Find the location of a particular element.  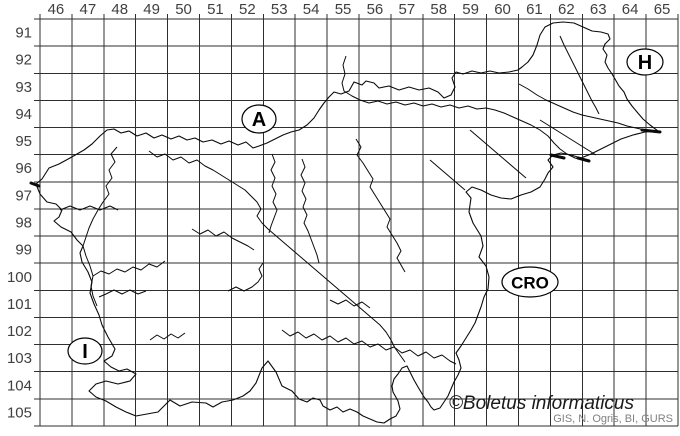

country-label-cro: CRO is located at coordinates (530, 282).